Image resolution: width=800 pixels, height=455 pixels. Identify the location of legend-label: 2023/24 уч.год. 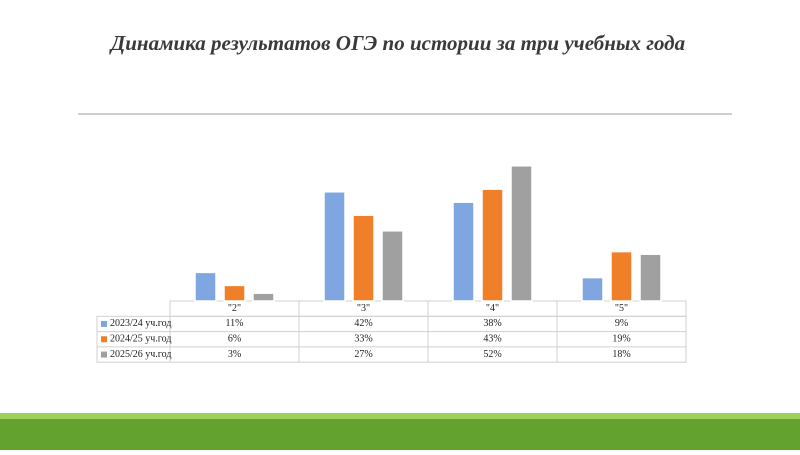
(140, 323).